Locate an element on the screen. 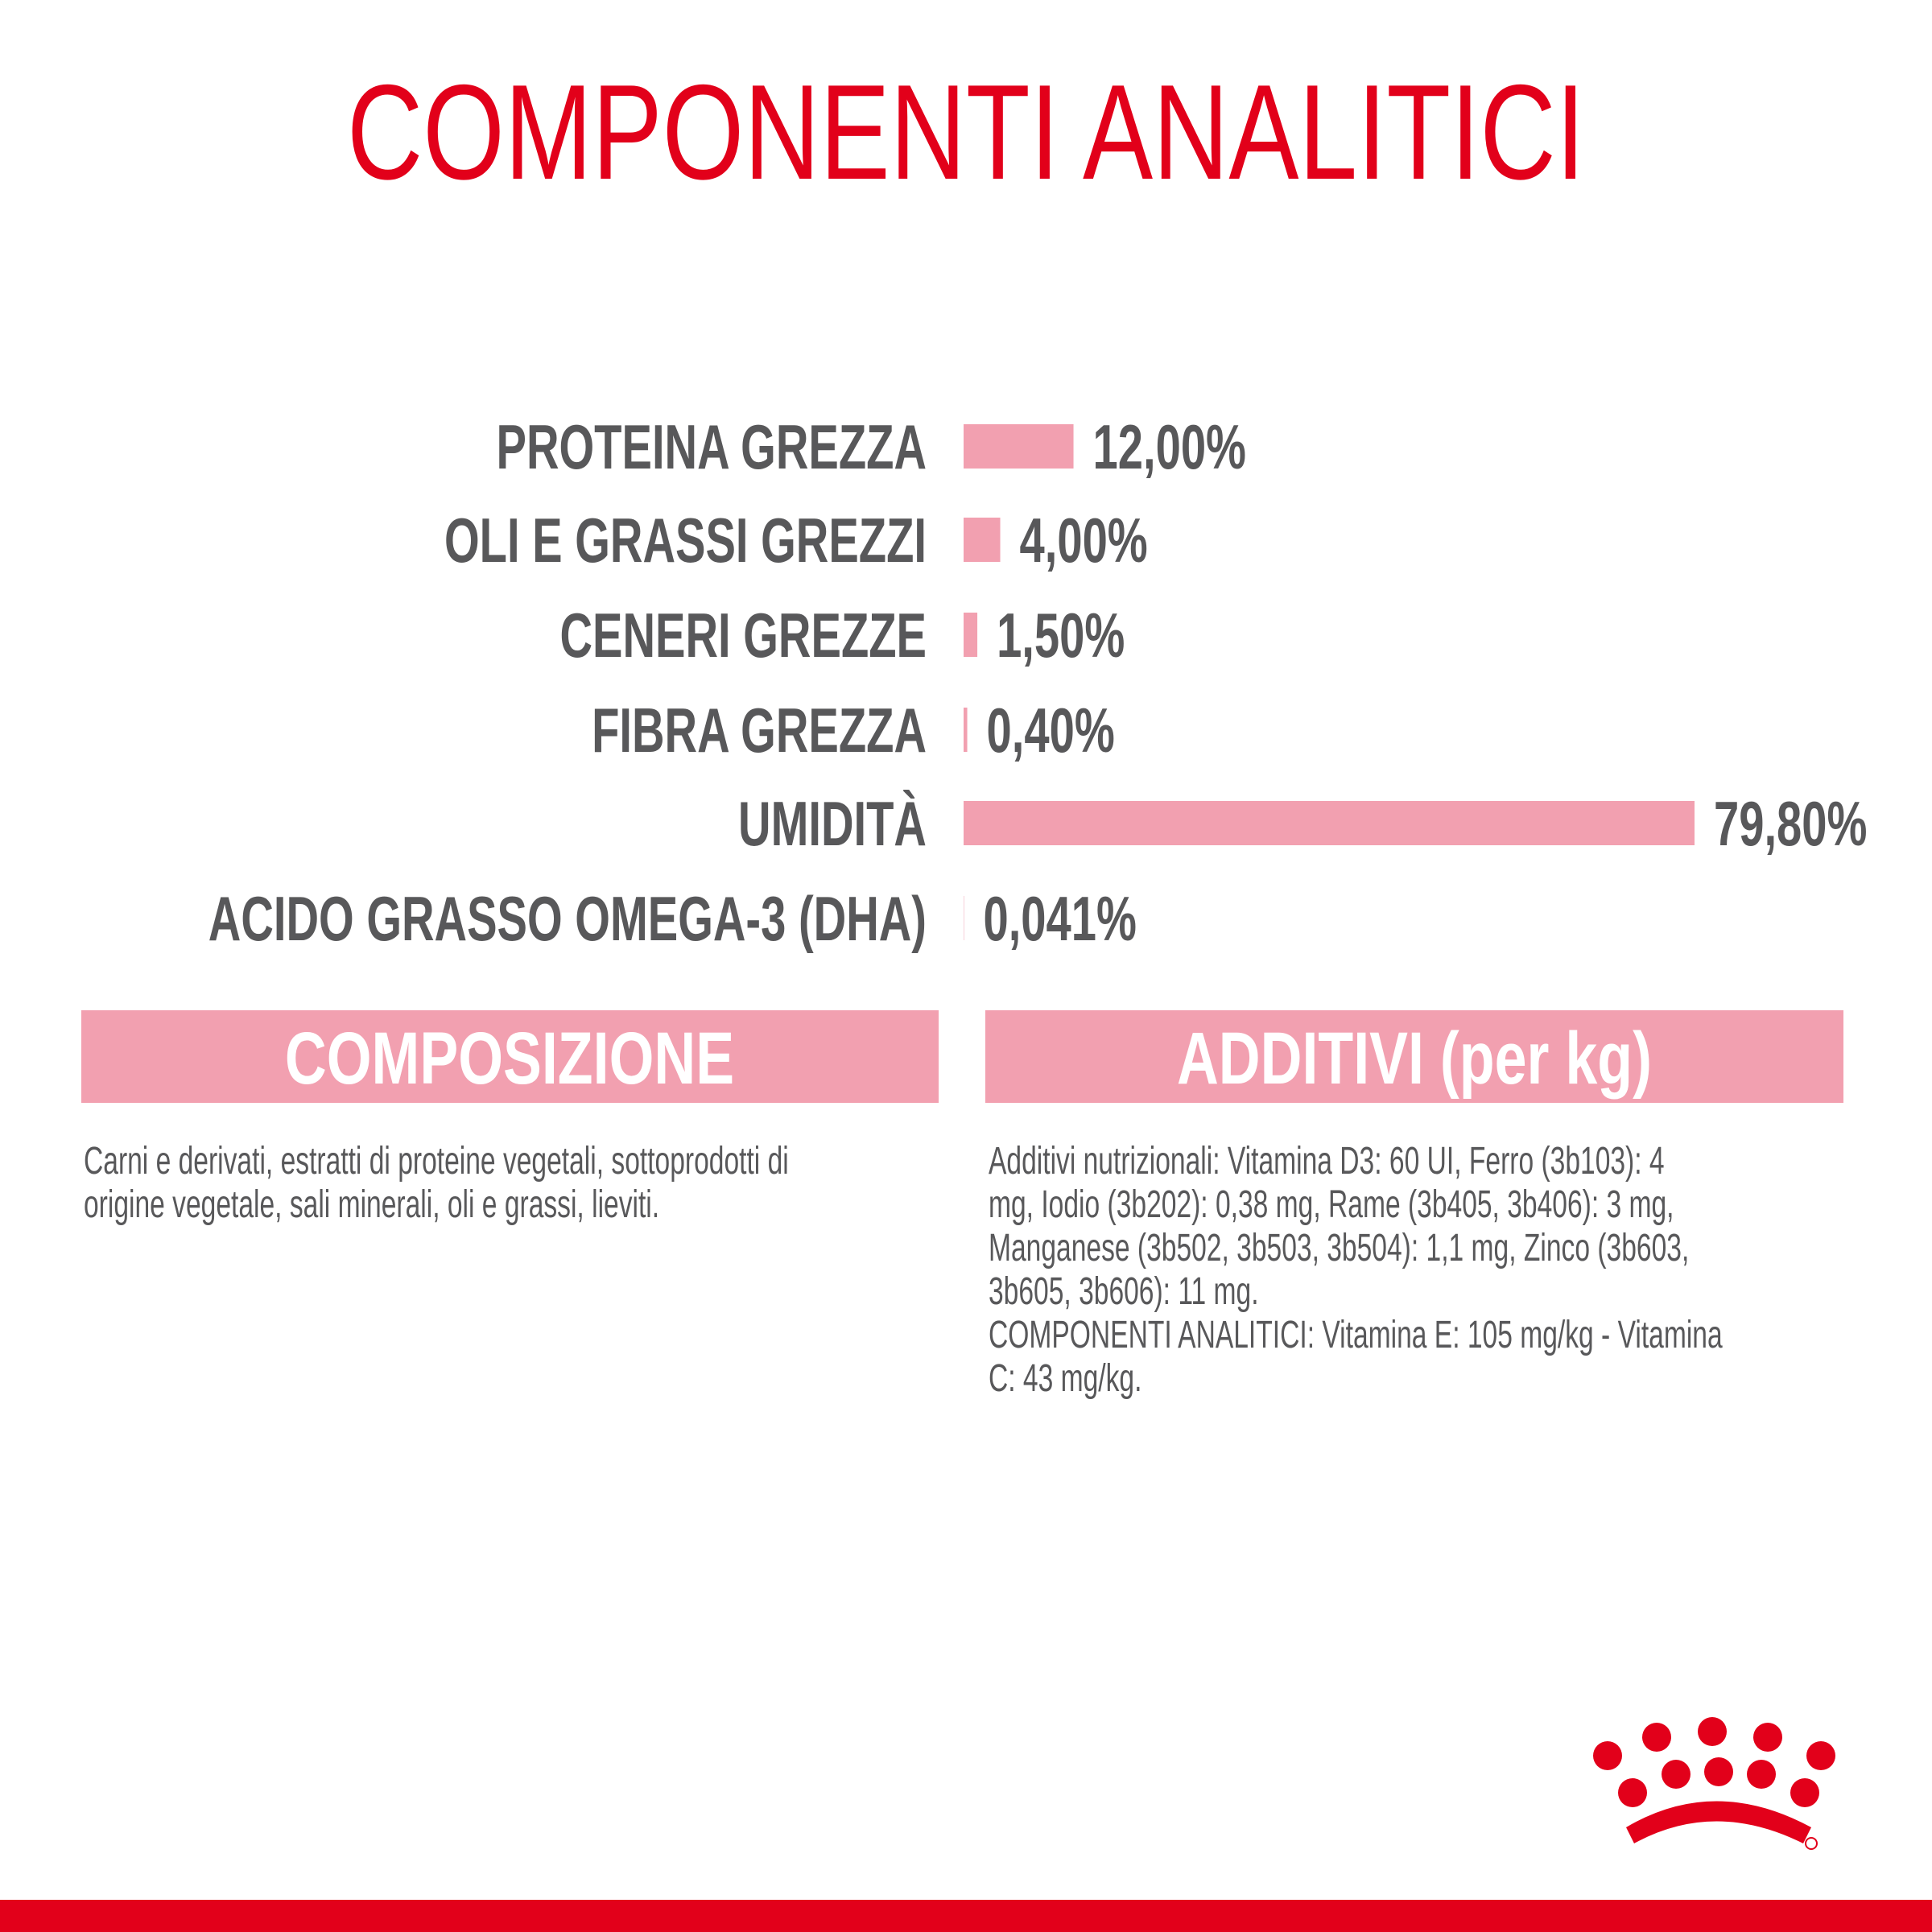 The height and width of the screenshot is (1932, 1932). category-label: FIBRA GREZZA is located at coordinates (759, 731).